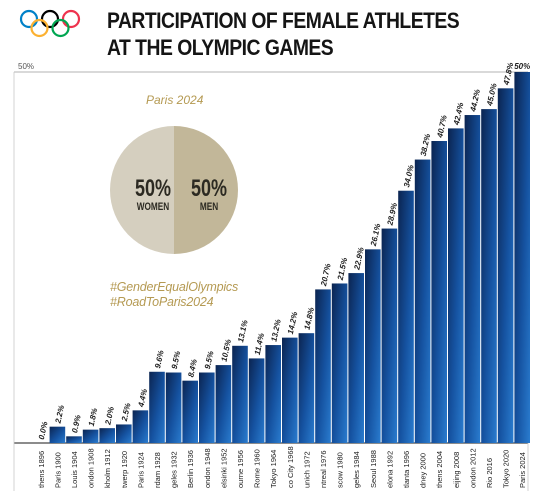  What do you see at coordinates (50, 19) in the screenshot?
I see `ring-black` at bounding box center [50, 19].